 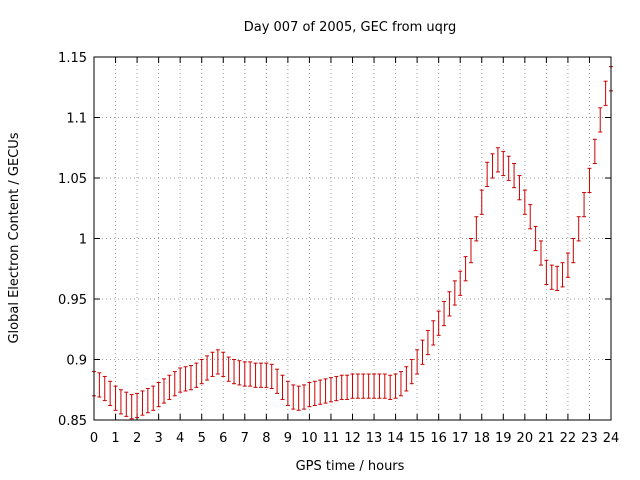 What do you see at coordinates (180, 438) in the screenshot?
I see `x-tick-label: 4` at bounding box center [180, 438].